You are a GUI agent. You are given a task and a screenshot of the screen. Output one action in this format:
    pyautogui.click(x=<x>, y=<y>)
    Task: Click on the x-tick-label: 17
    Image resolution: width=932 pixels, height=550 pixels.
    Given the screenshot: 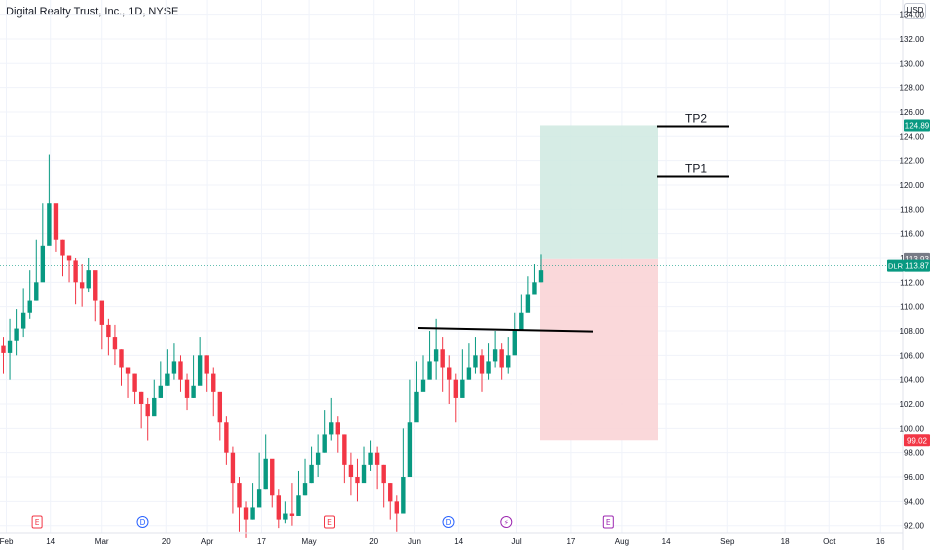 What is the action you would take?
    pyautogui.click(x=261, y=541)
    